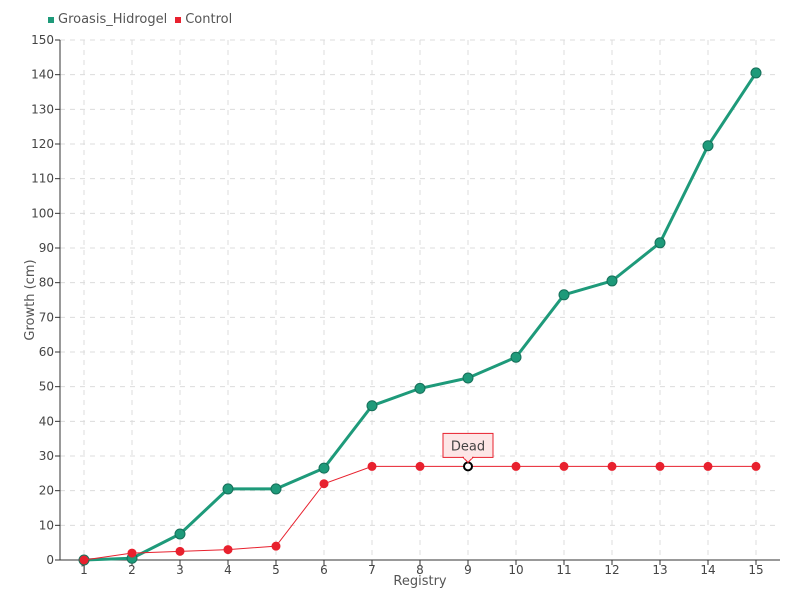 This screenshot has height=600, width=800. I want to click on annotation-box, so click(468, 445).